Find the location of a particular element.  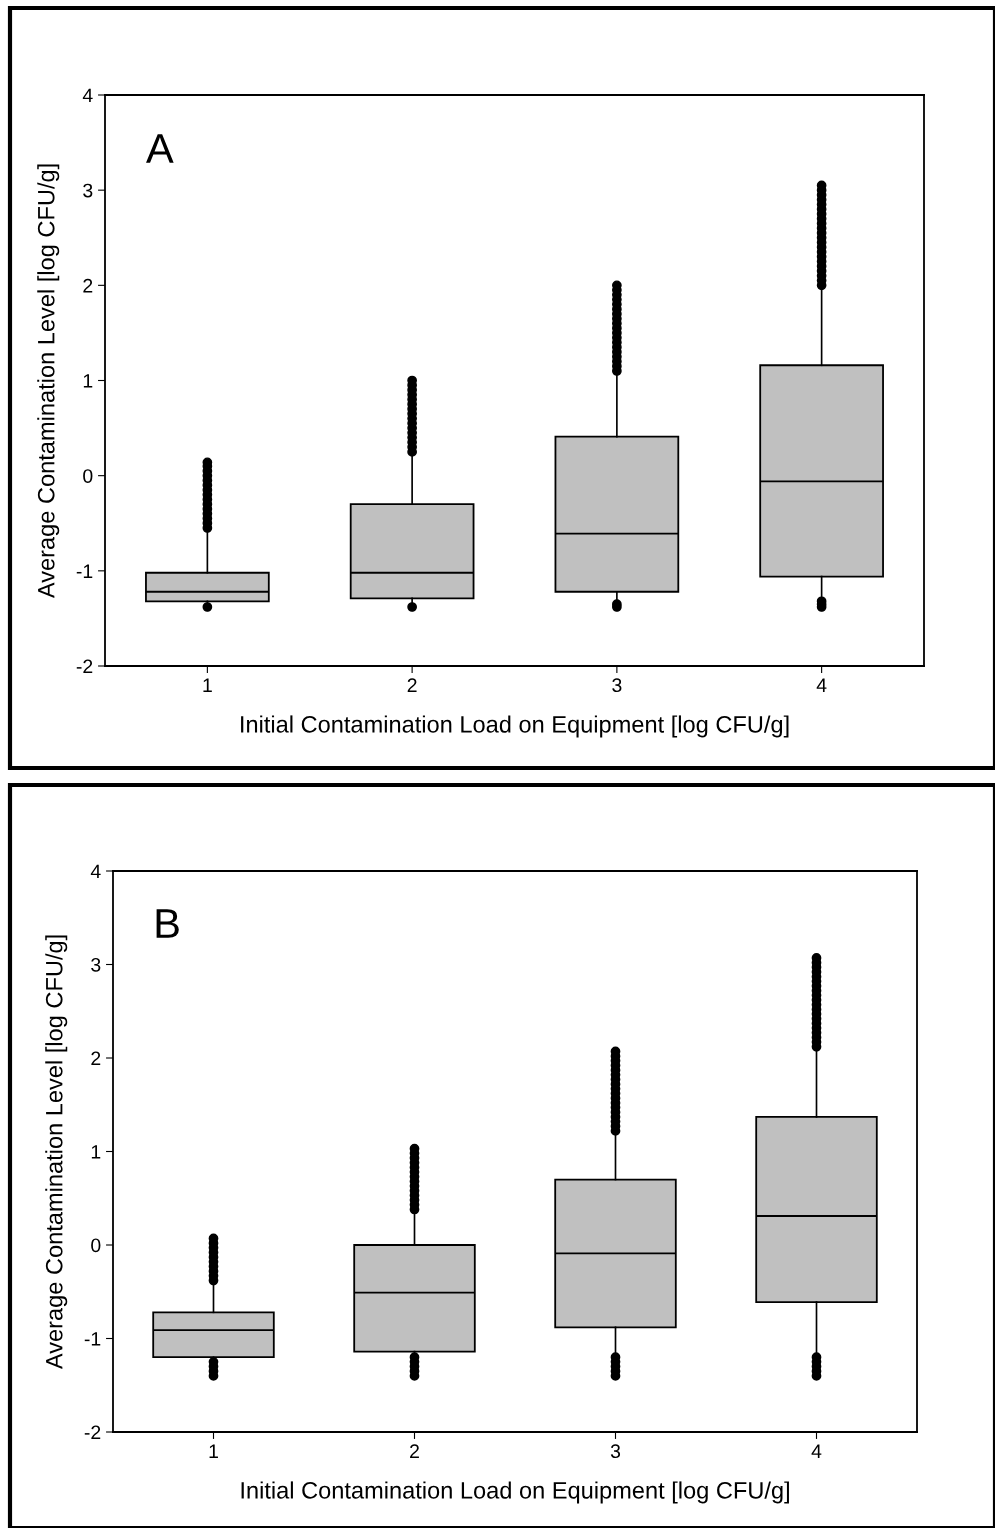

annotation: A is located at coordinates (160, 148).